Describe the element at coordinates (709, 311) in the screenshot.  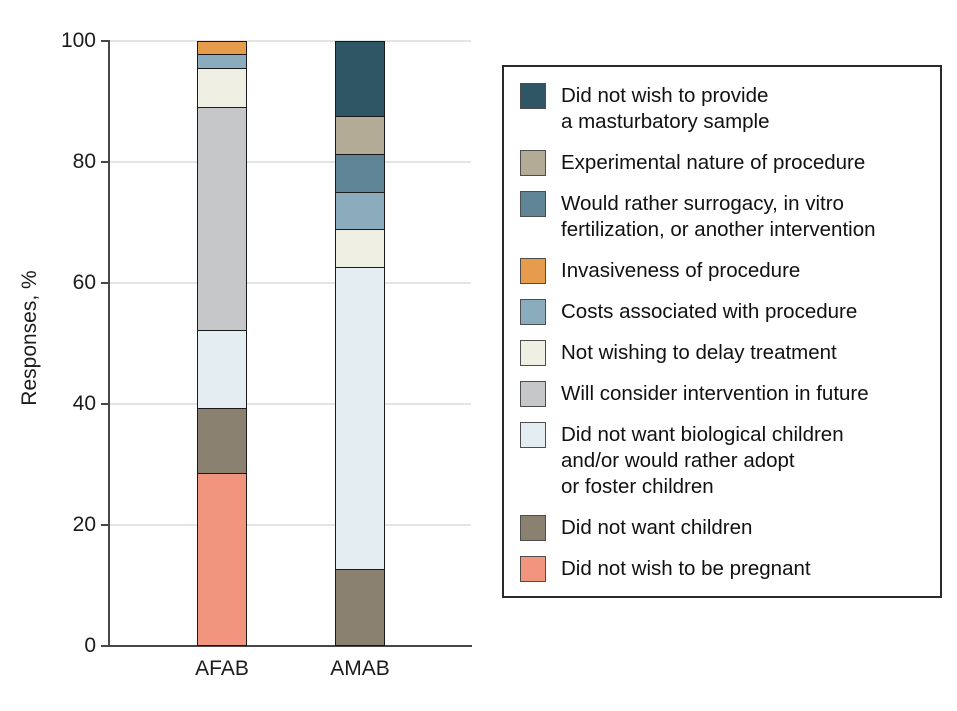
I see `legend-label: Costs associated with procedure` at that location.